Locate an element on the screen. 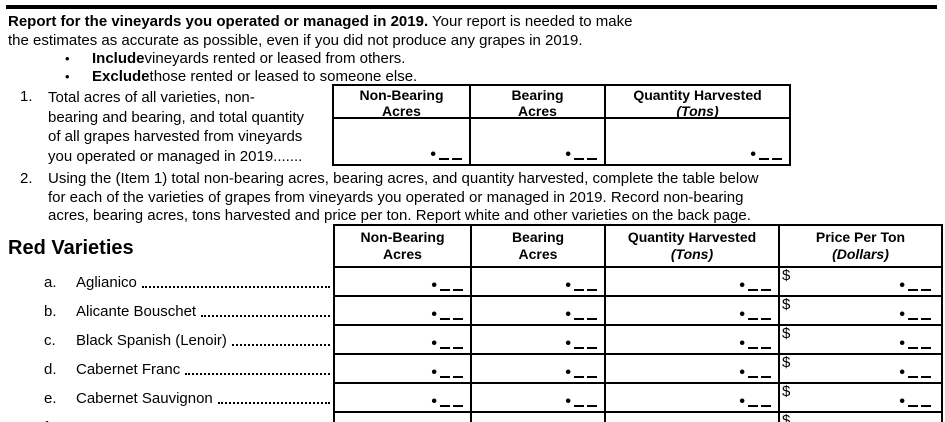  entry-cell-row-d-col-1: • is located at coordinates (402, 367).